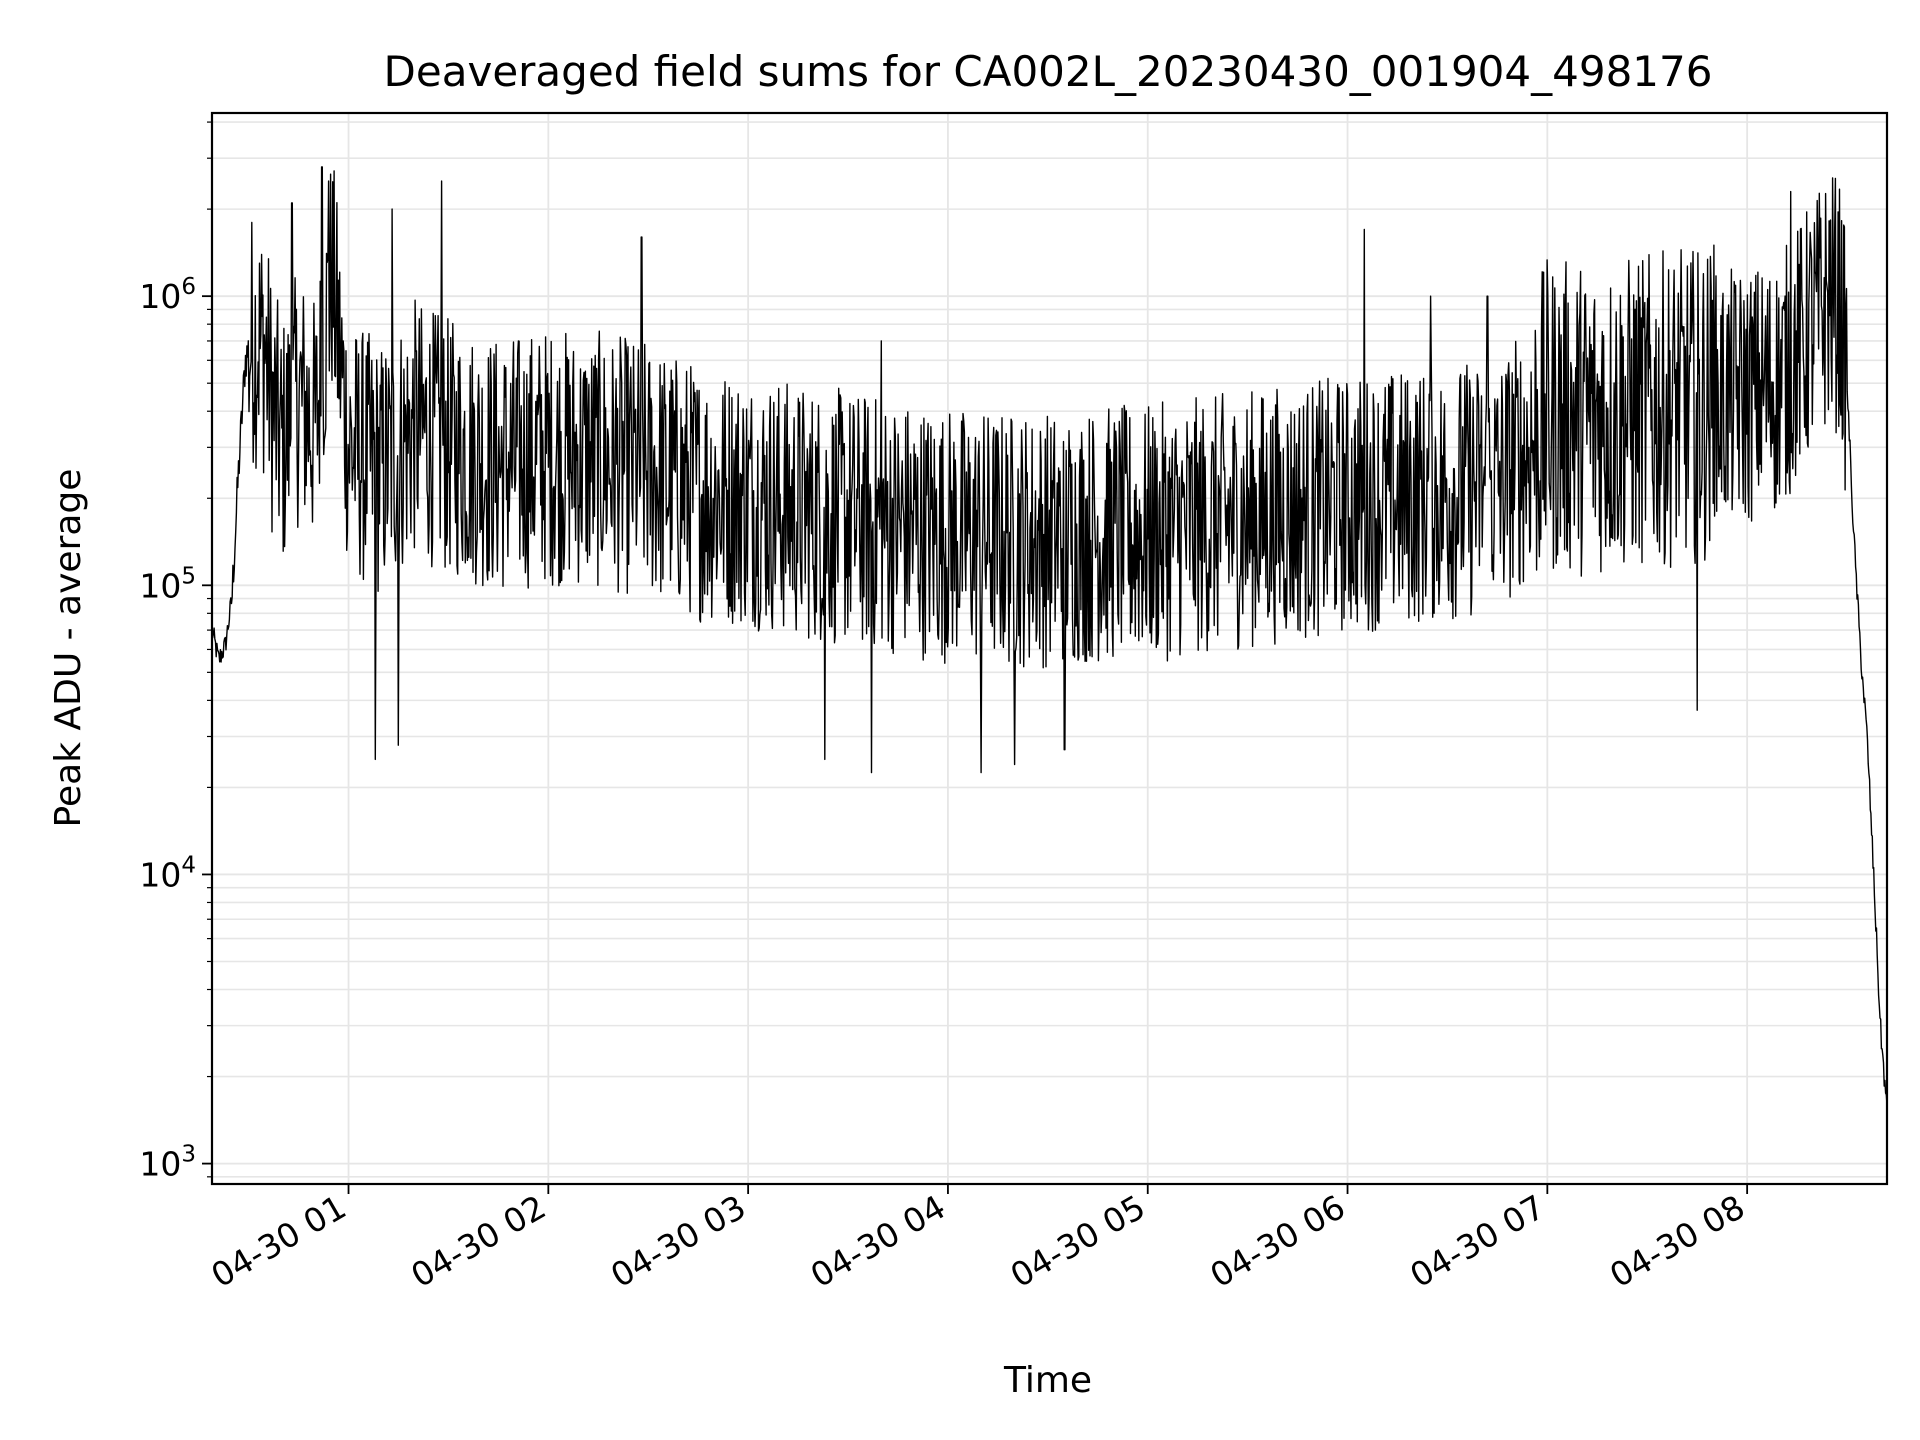  What do you see at coordinates (68, 648) in the screenshot?
I see `y-axis-label: Peak ADU - average` at bounding box center [68, 648].